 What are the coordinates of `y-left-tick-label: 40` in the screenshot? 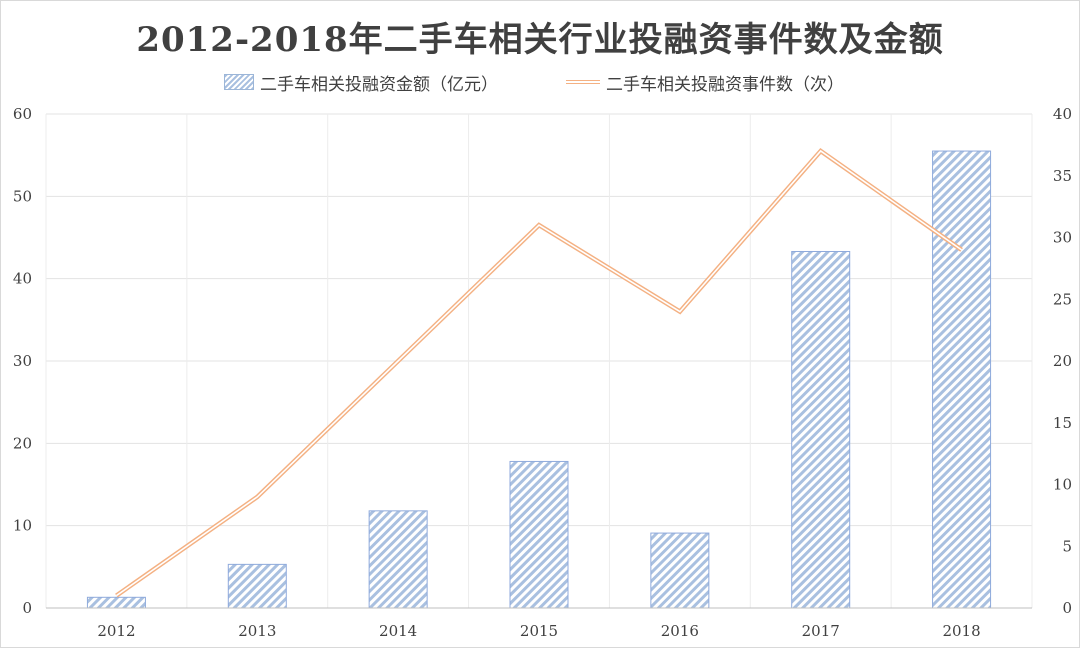 It's located at (22, 279).